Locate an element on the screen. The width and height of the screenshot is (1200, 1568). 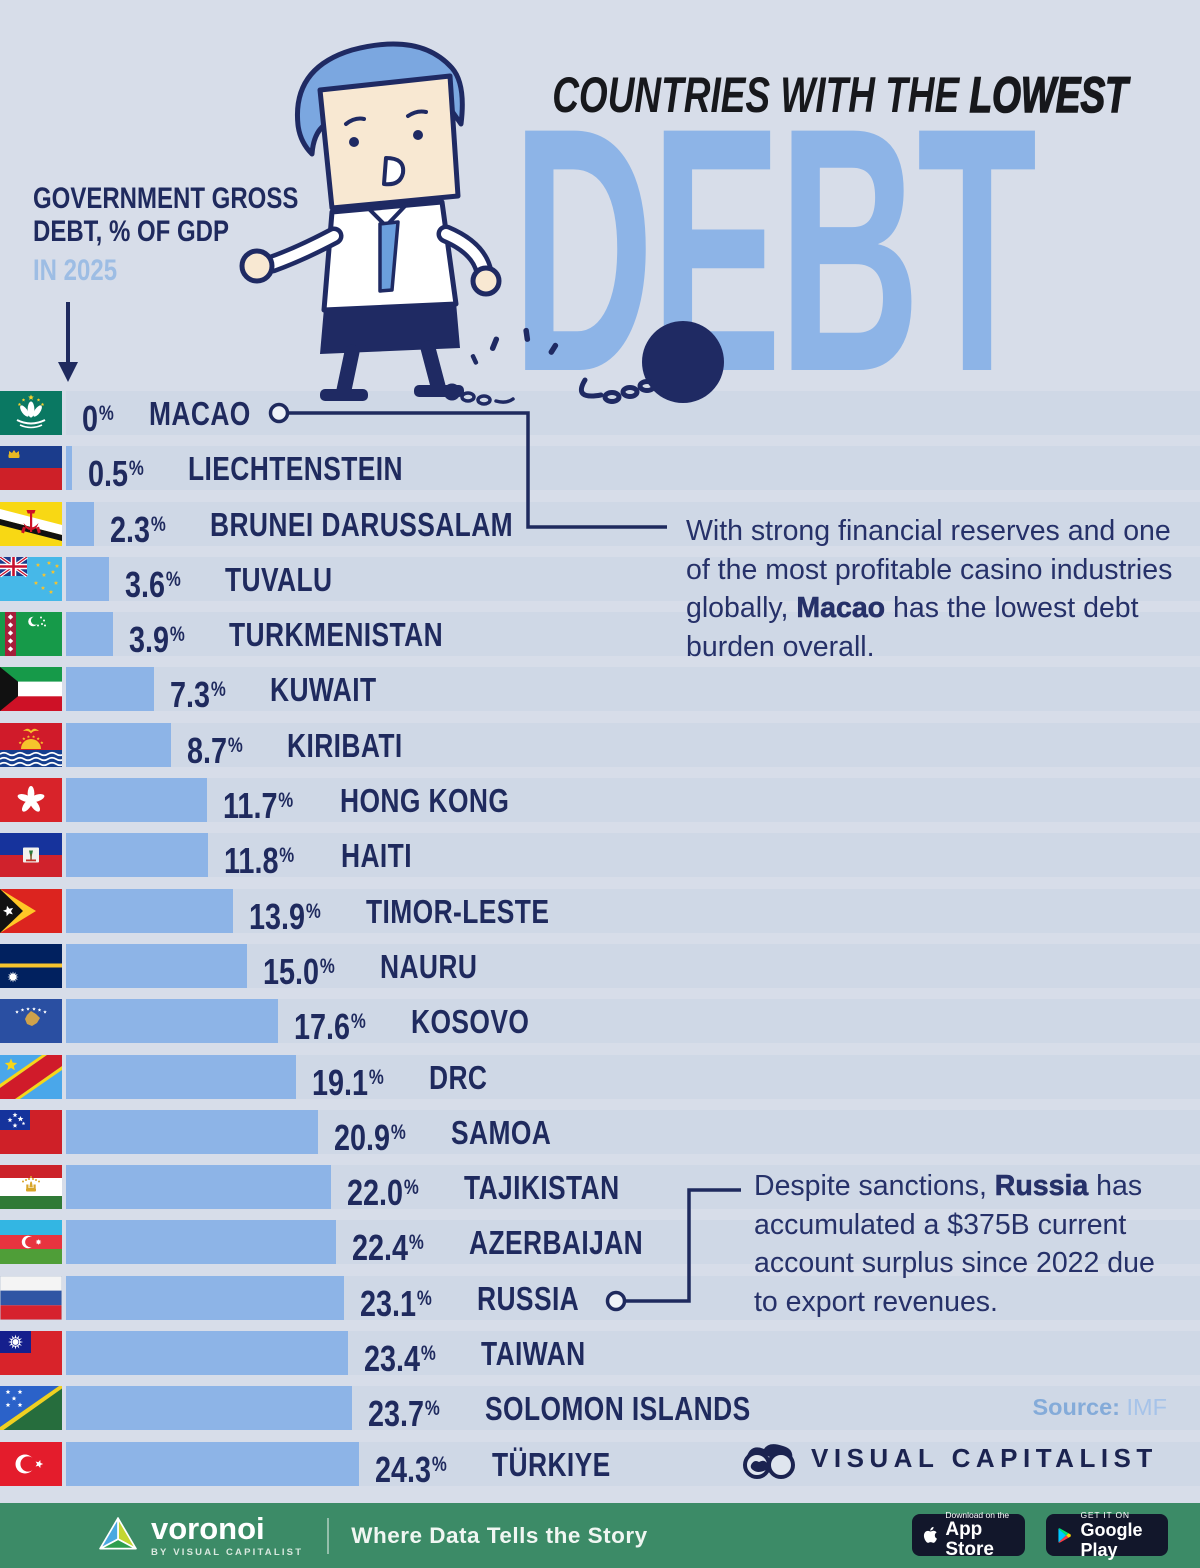
annotation-russia-pre: Despite sanctions, is located at coordinates (874, 1186).